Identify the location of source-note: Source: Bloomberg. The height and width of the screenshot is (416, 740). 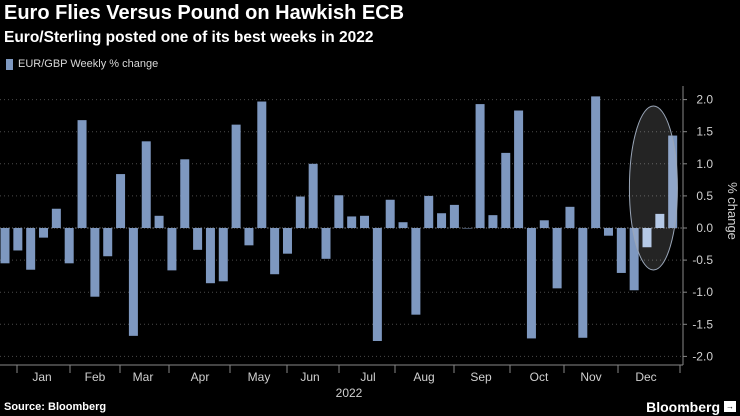
(55, 407).